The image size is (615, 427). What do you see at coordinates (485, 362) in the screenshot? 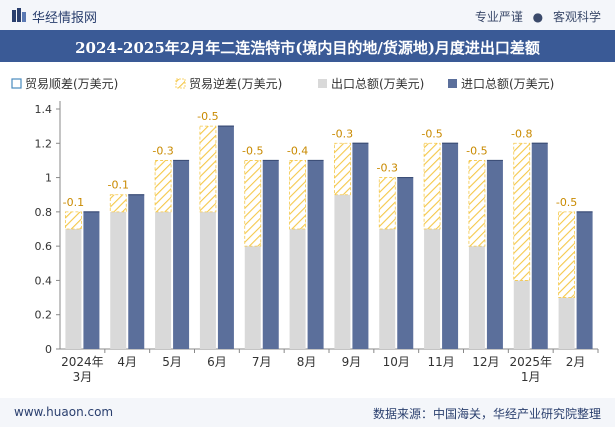
I see `x-tick-label: 12月` at bounding box center [485, 362].